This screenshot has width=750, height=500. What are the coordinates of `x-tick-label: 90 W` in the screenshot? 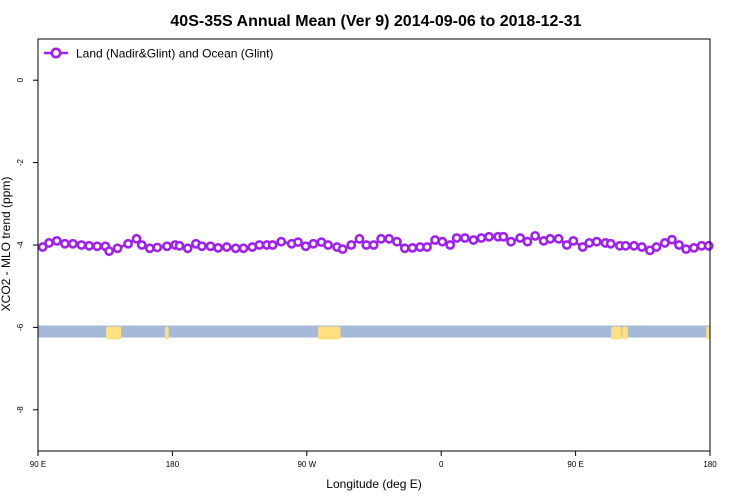 It's located at (306, 464).